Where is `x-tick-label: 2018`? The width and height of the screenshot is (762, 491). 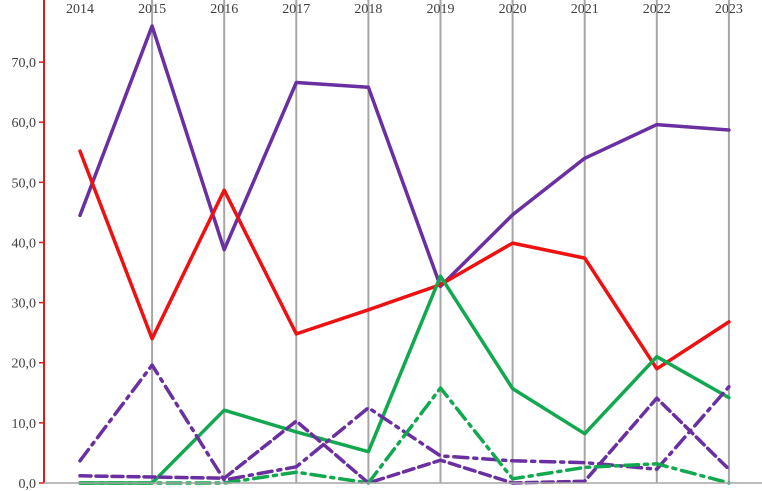 x-tick-label: 2018 is located at coordinates (368, 9).